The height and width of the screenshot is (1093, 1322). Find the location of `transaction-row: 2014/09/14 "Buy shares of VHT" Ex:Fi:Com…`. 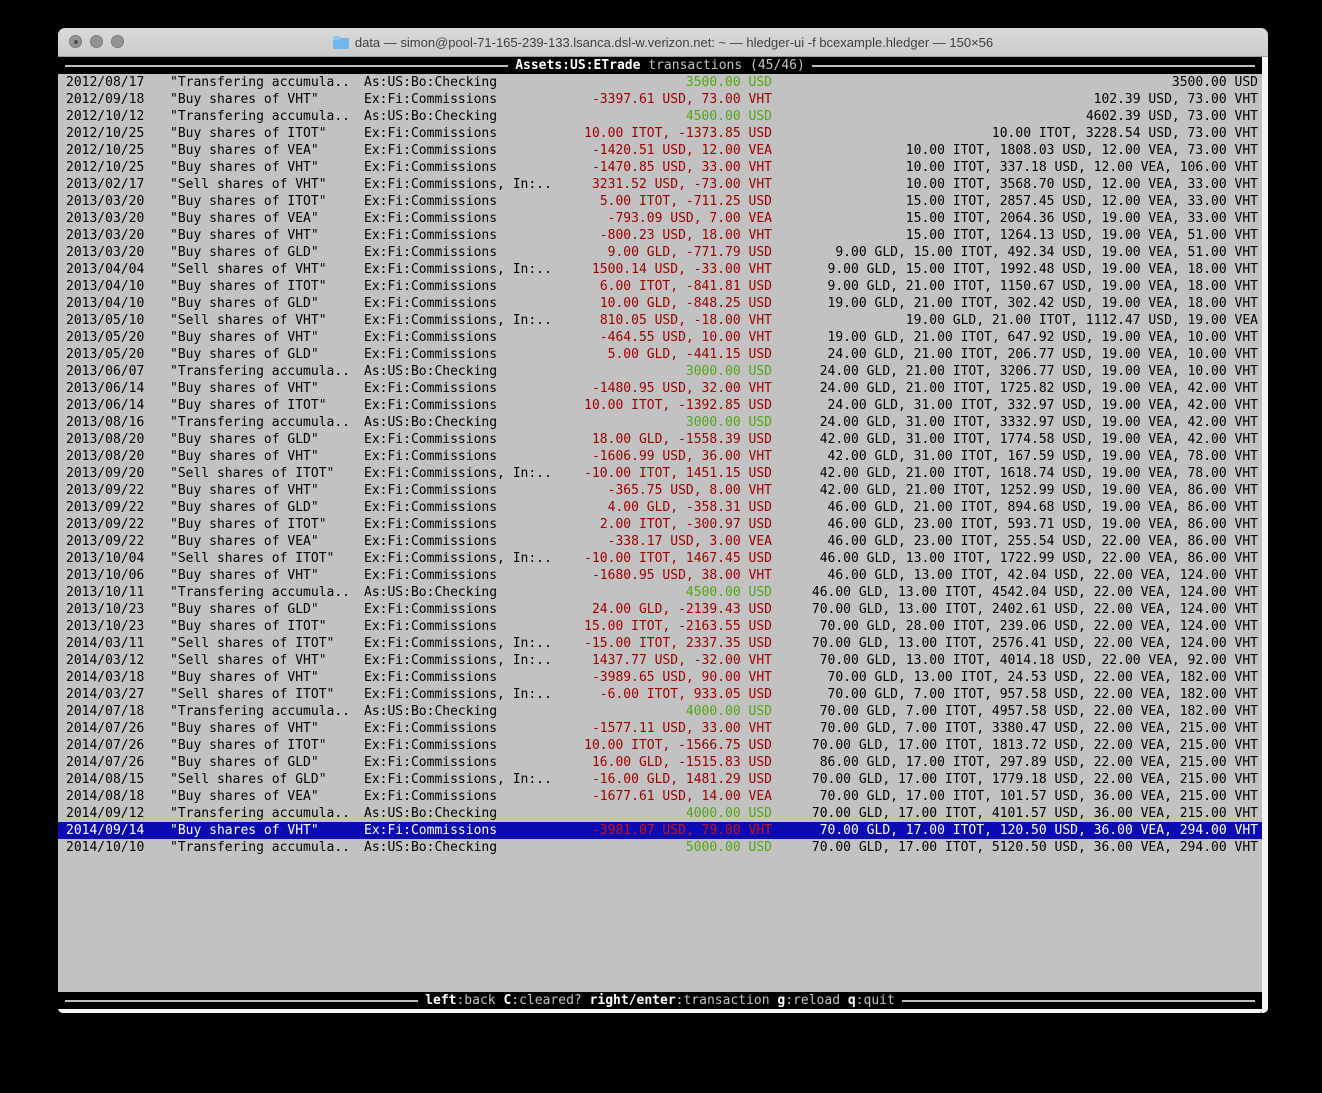

transaction-row: 2014/09/14 "Buy shares of VHT" Ex:Fi:Com… is located at coordinates (660, 830).